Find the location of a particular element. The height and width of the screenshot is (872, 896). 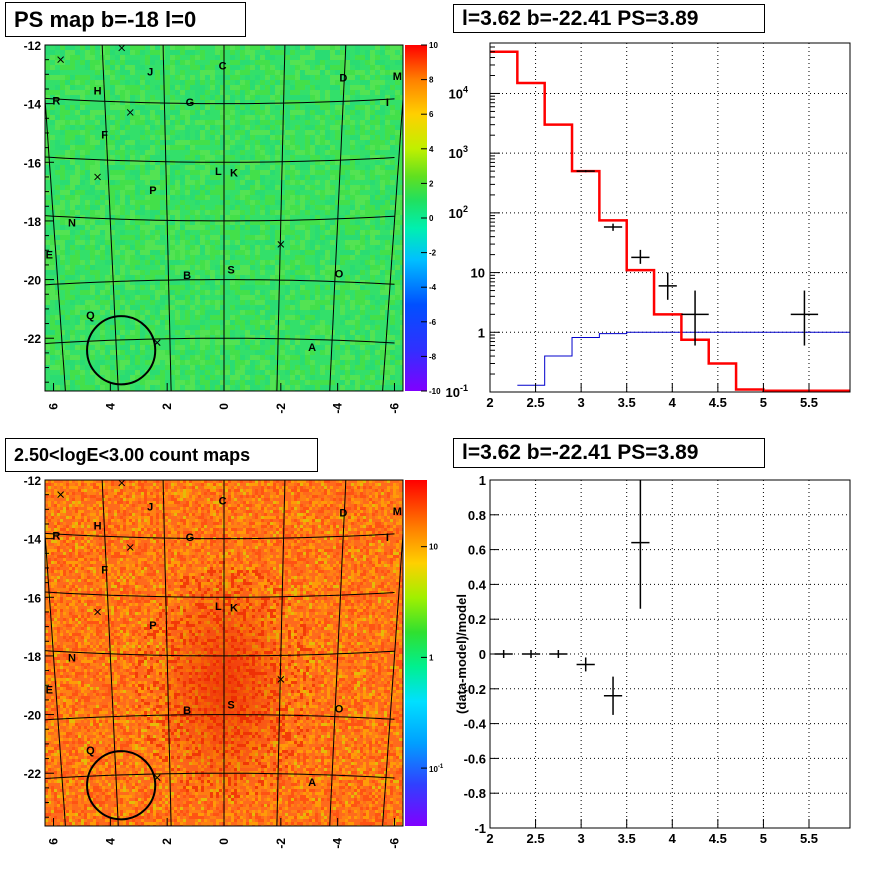

parallel-line is located at coordinates (220, 218).